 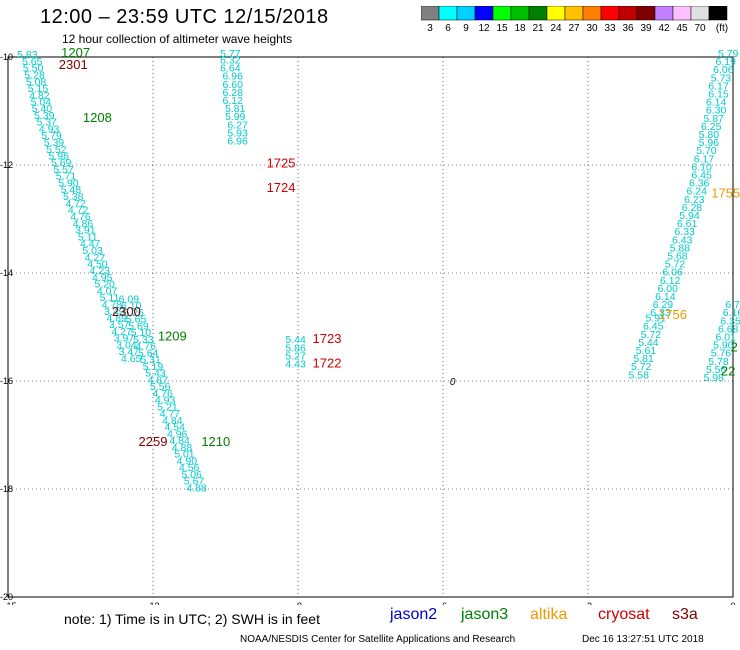 What do you see at coordinates (191, 475) in the screenshot?
I see `swh-value: 5.06` at bounding box center [191, 475].